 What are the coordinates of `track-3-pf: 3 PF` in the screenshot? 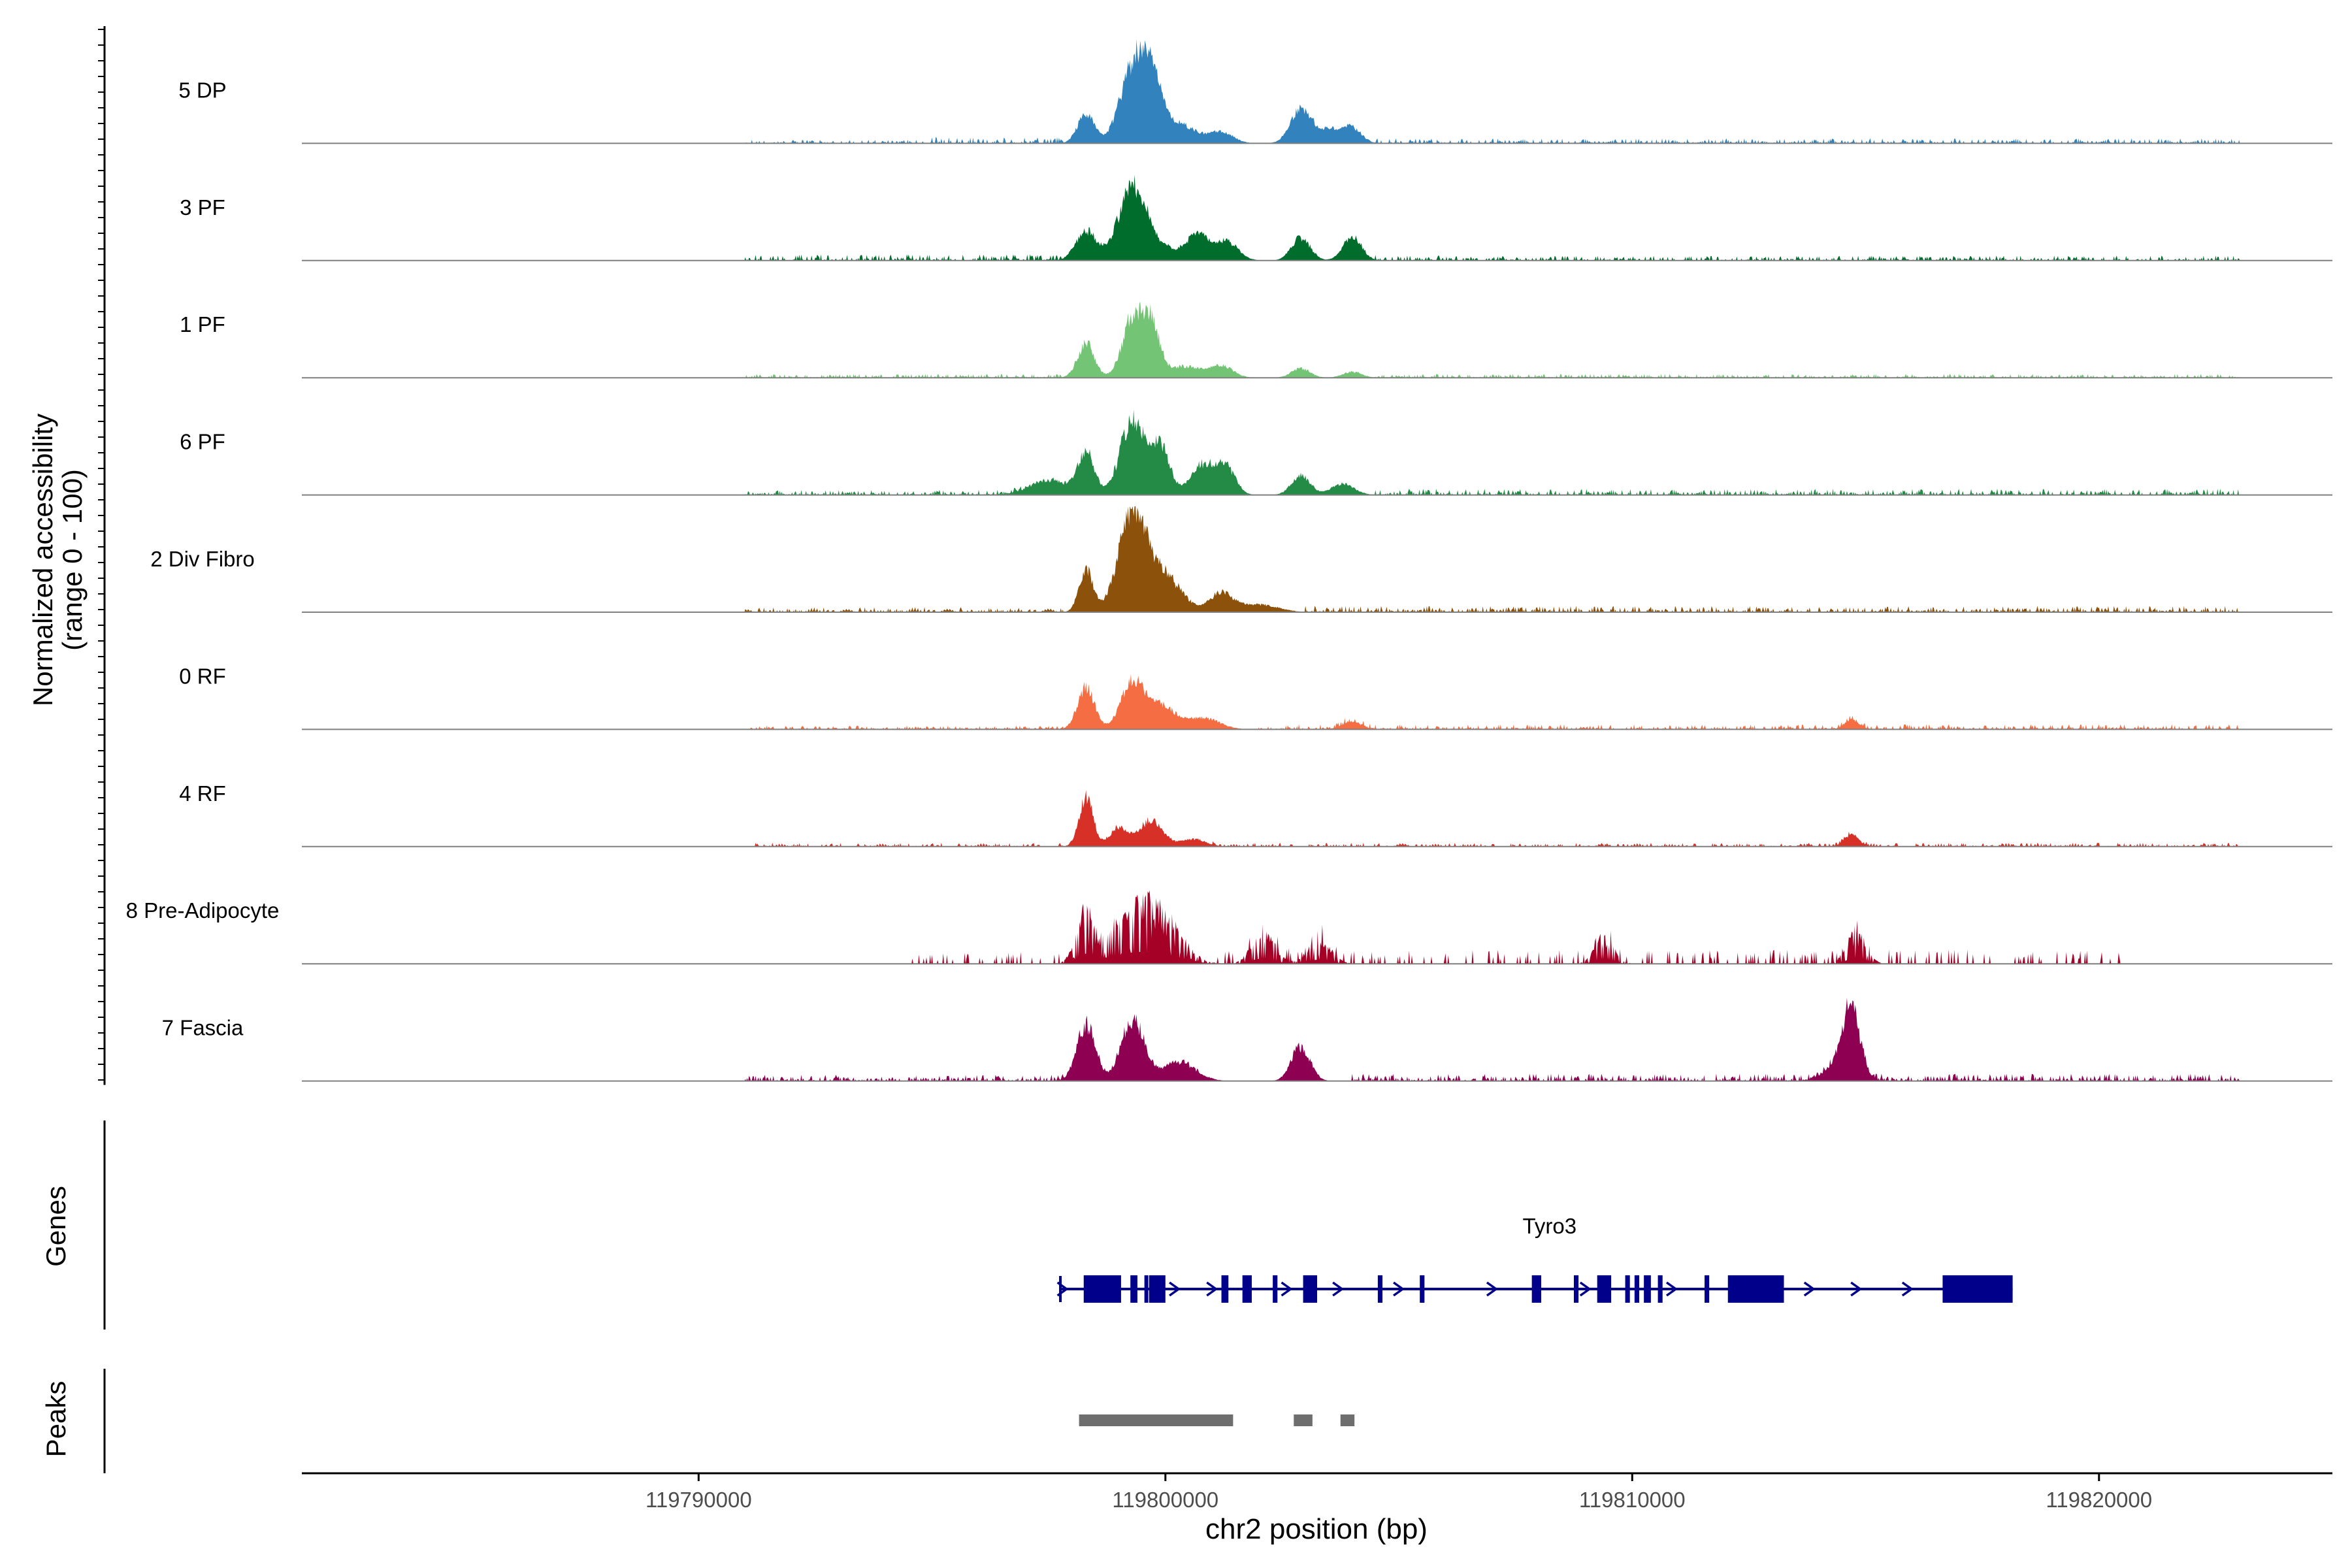 It's located at (1256, 217).